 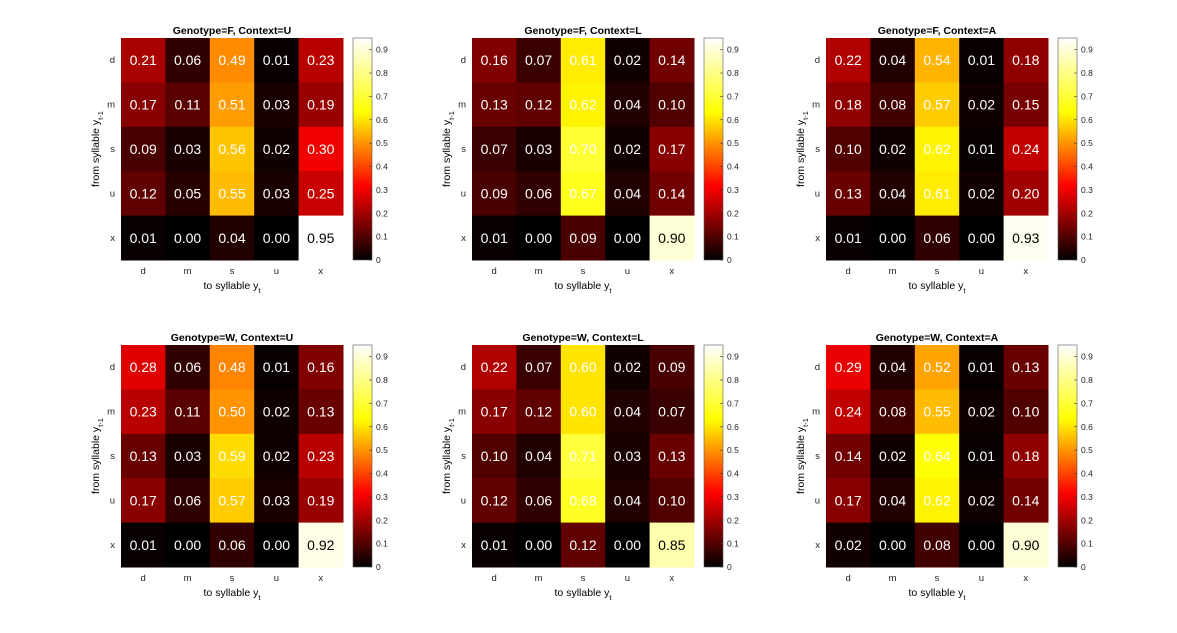 I want to click on panel-title: Genotype=F, Context=U, so click(x=232, y=31).